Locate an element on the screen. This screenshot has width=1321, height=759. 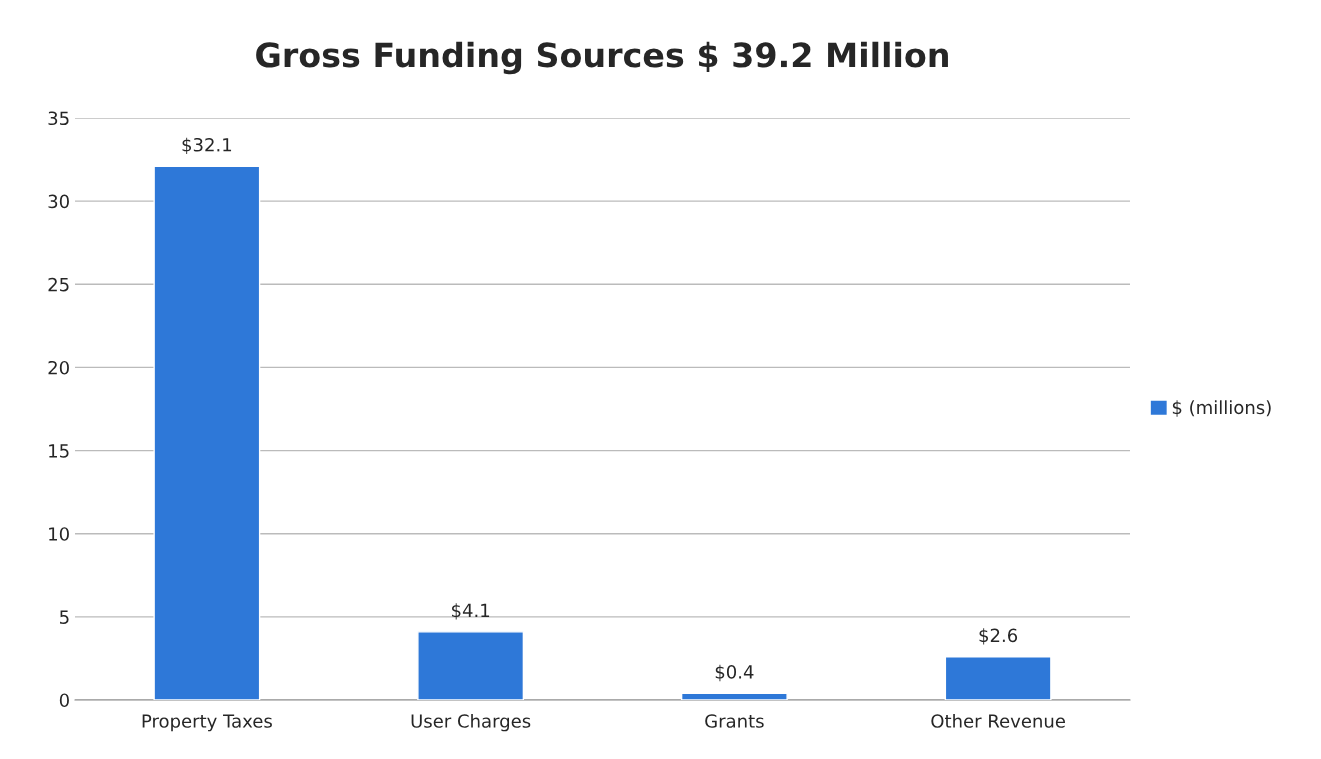
y-tick-label: 15 is located at coordinates (59, 451).